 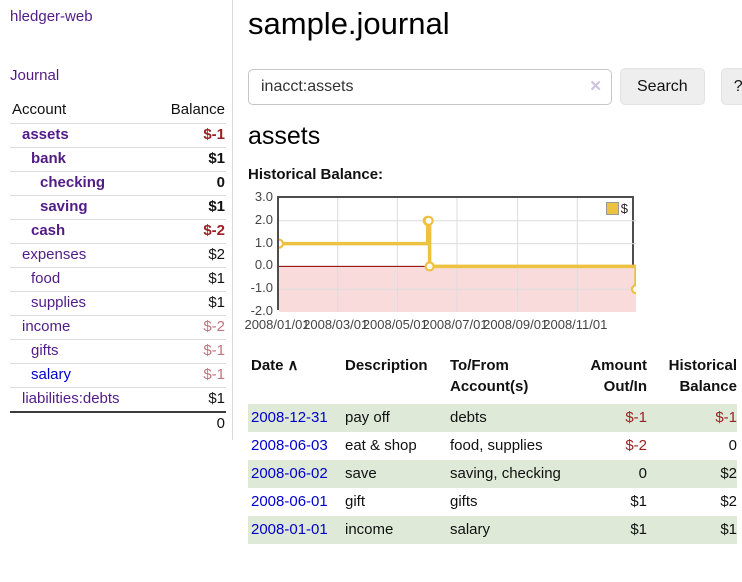 What do you see at coordinates (731, 86) in the screenshot?
I see `help-button: ?` at bounding box center [731, 86].